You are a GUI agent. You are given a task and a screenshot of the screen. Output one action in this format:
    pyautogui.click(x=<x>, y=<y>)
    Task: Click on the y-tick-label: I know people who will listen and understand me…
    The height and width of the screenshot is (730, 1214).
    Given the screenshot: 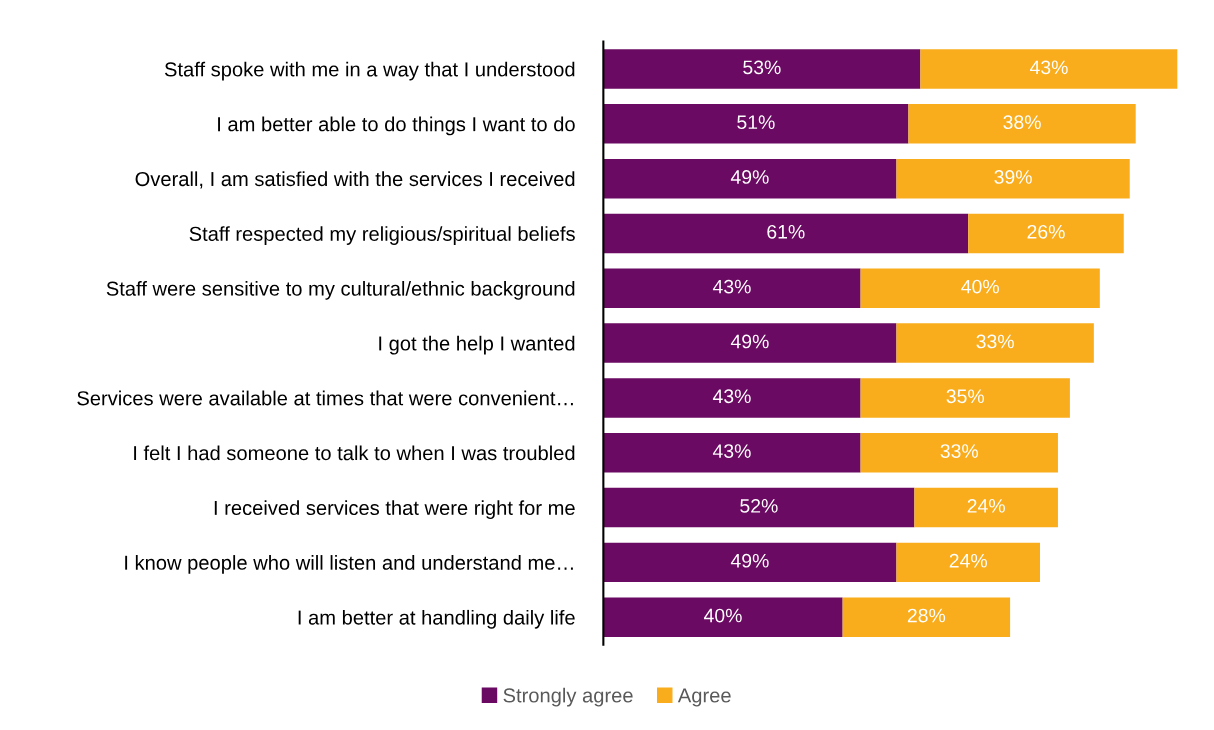 What is the action you would take?
    pyautogui.click(x=349, y=564)
    